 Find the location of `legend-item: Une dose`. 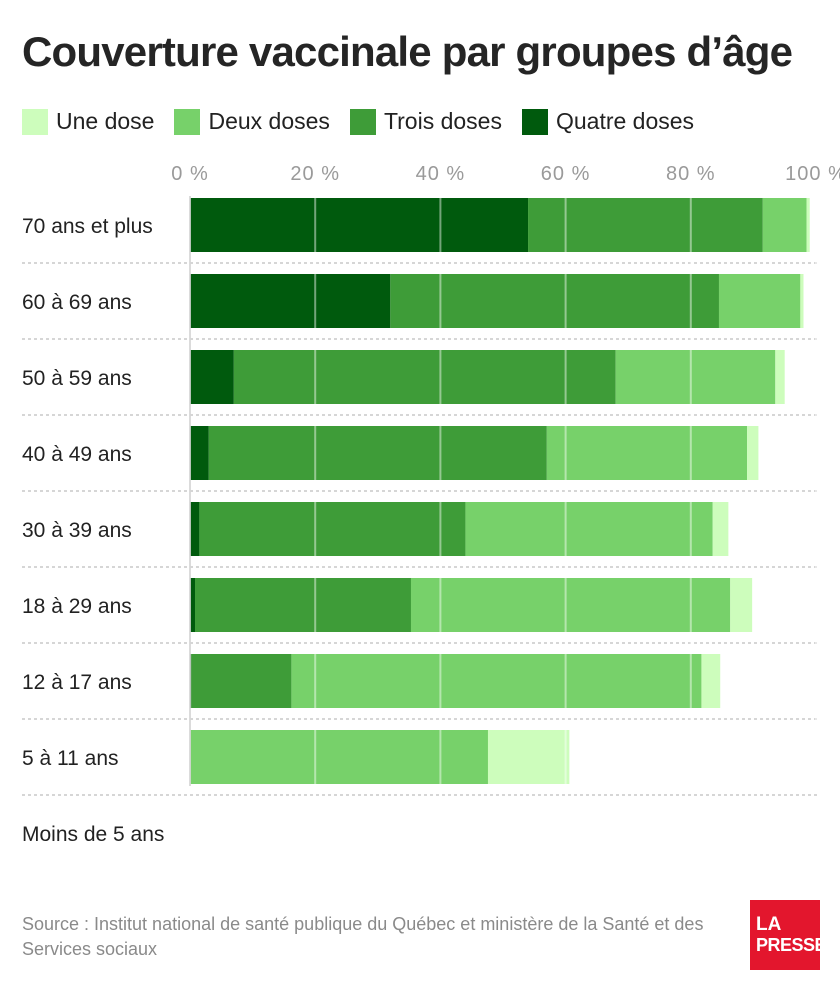

legend-item: Une dose is located at coordinates (88, 121).